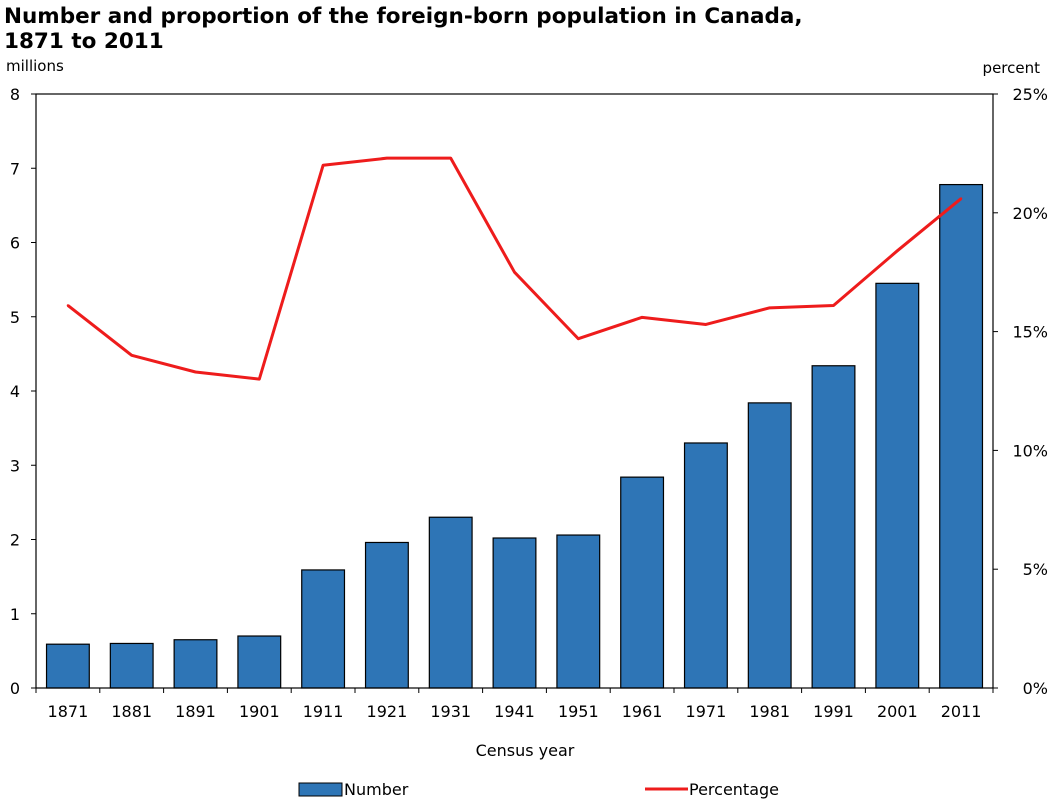 The height and width of the screenshot is (801, 1053). What do you see at coordinates (1030, 332) in the screenshot?
I see `right-tick-label-15pct: 15%` at bounding box center [1030, 332].